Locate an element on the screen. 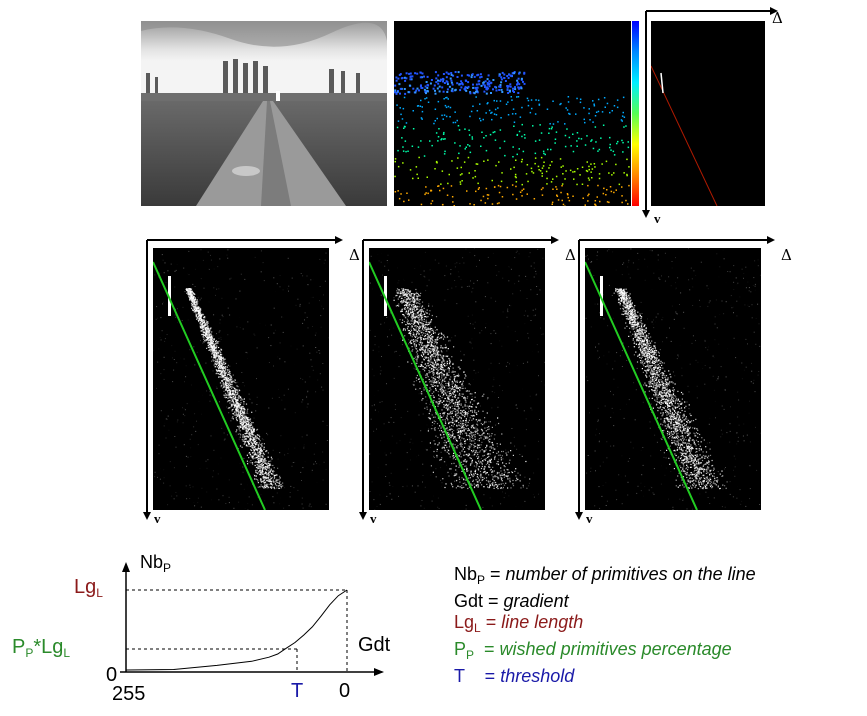  threshold-chart is located at coordinates (252, 619).